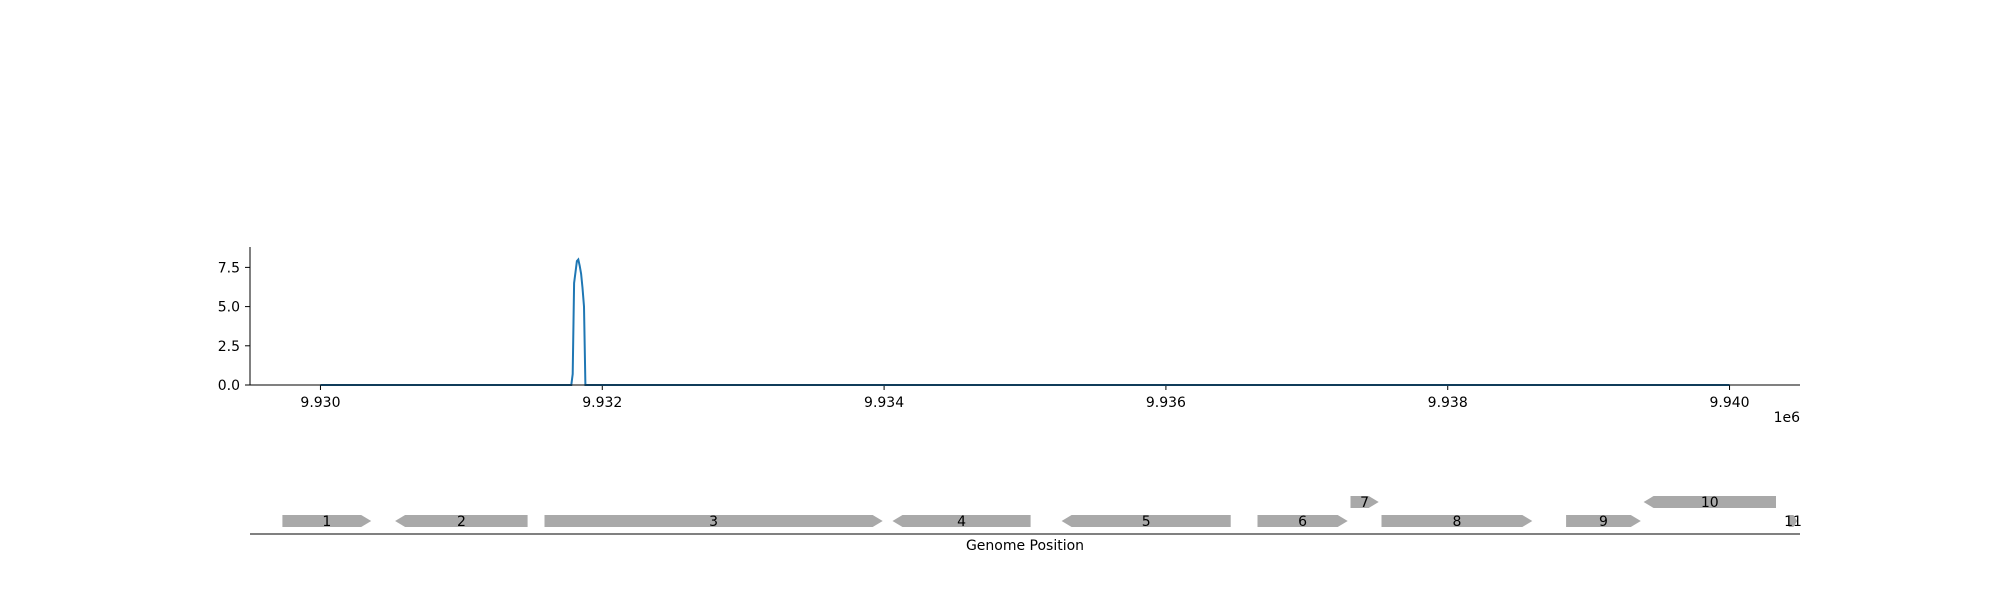 This screenshot has width=2000, height=600. I want to click on x-tick-label: 9.936, so click(1166, 403).